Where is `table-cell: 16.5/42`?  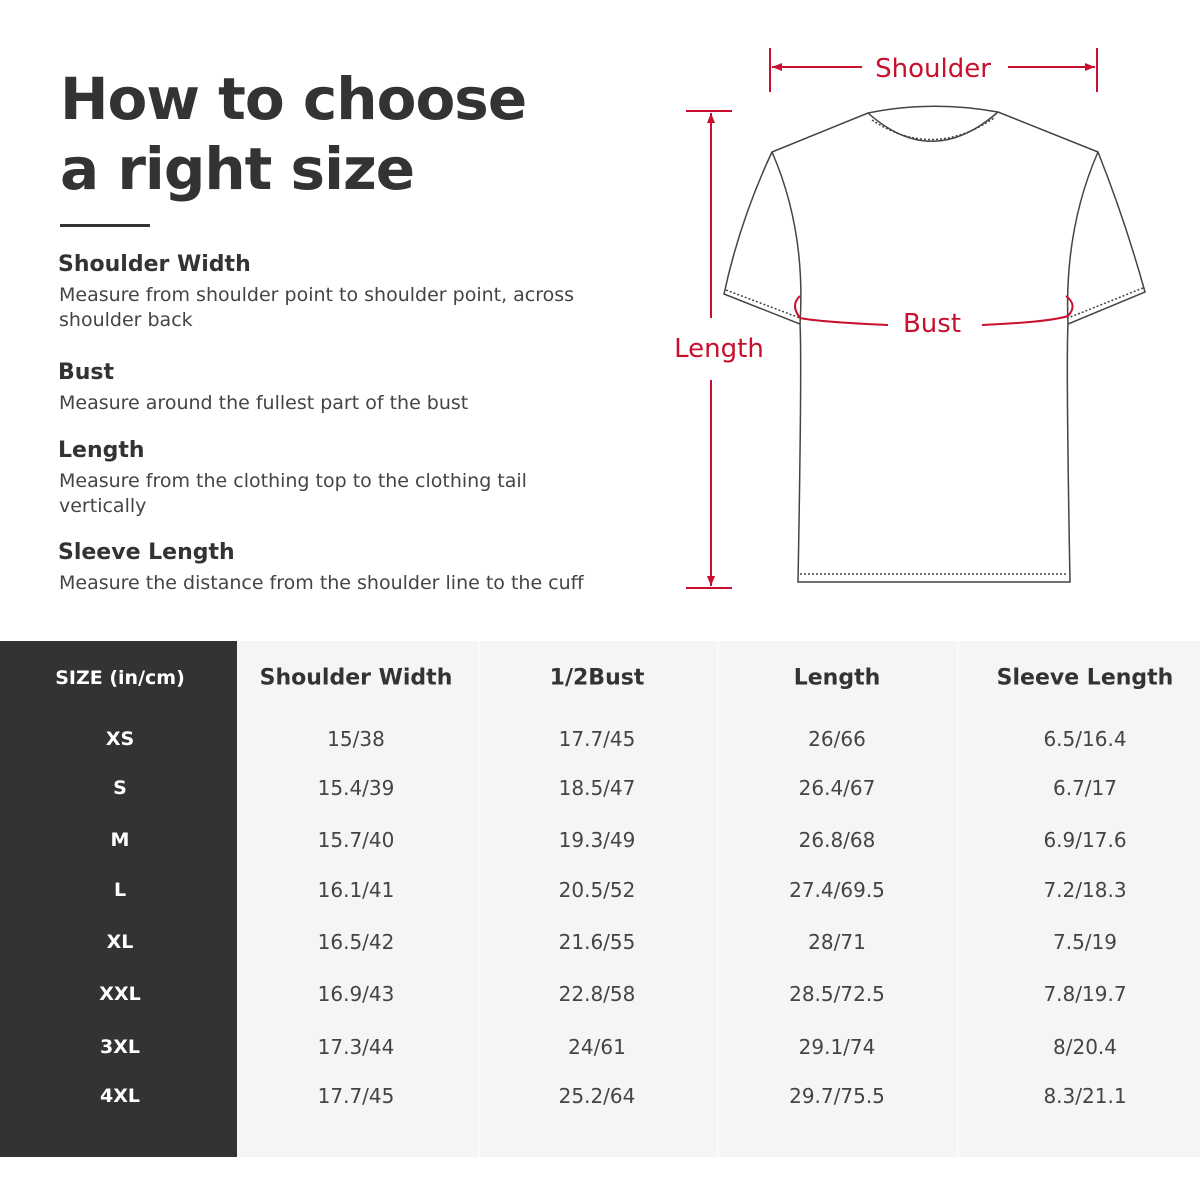 table-cell: 16.5/42 is located at coordinates (356, 942).